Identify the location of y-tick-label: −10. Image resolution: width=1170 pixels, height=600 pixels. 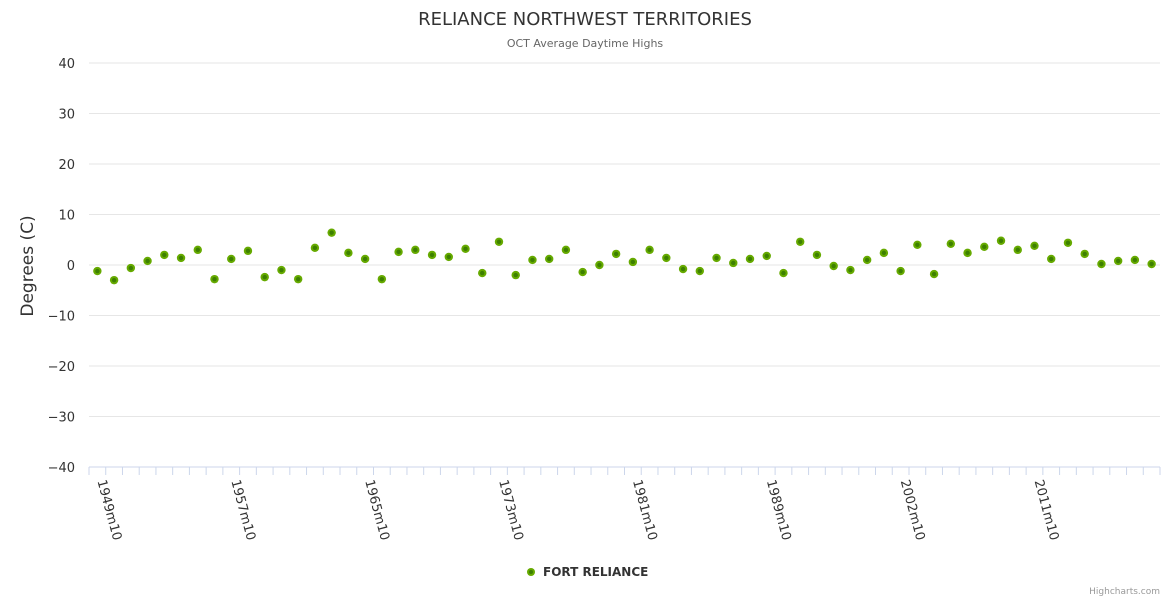
(61, 317).